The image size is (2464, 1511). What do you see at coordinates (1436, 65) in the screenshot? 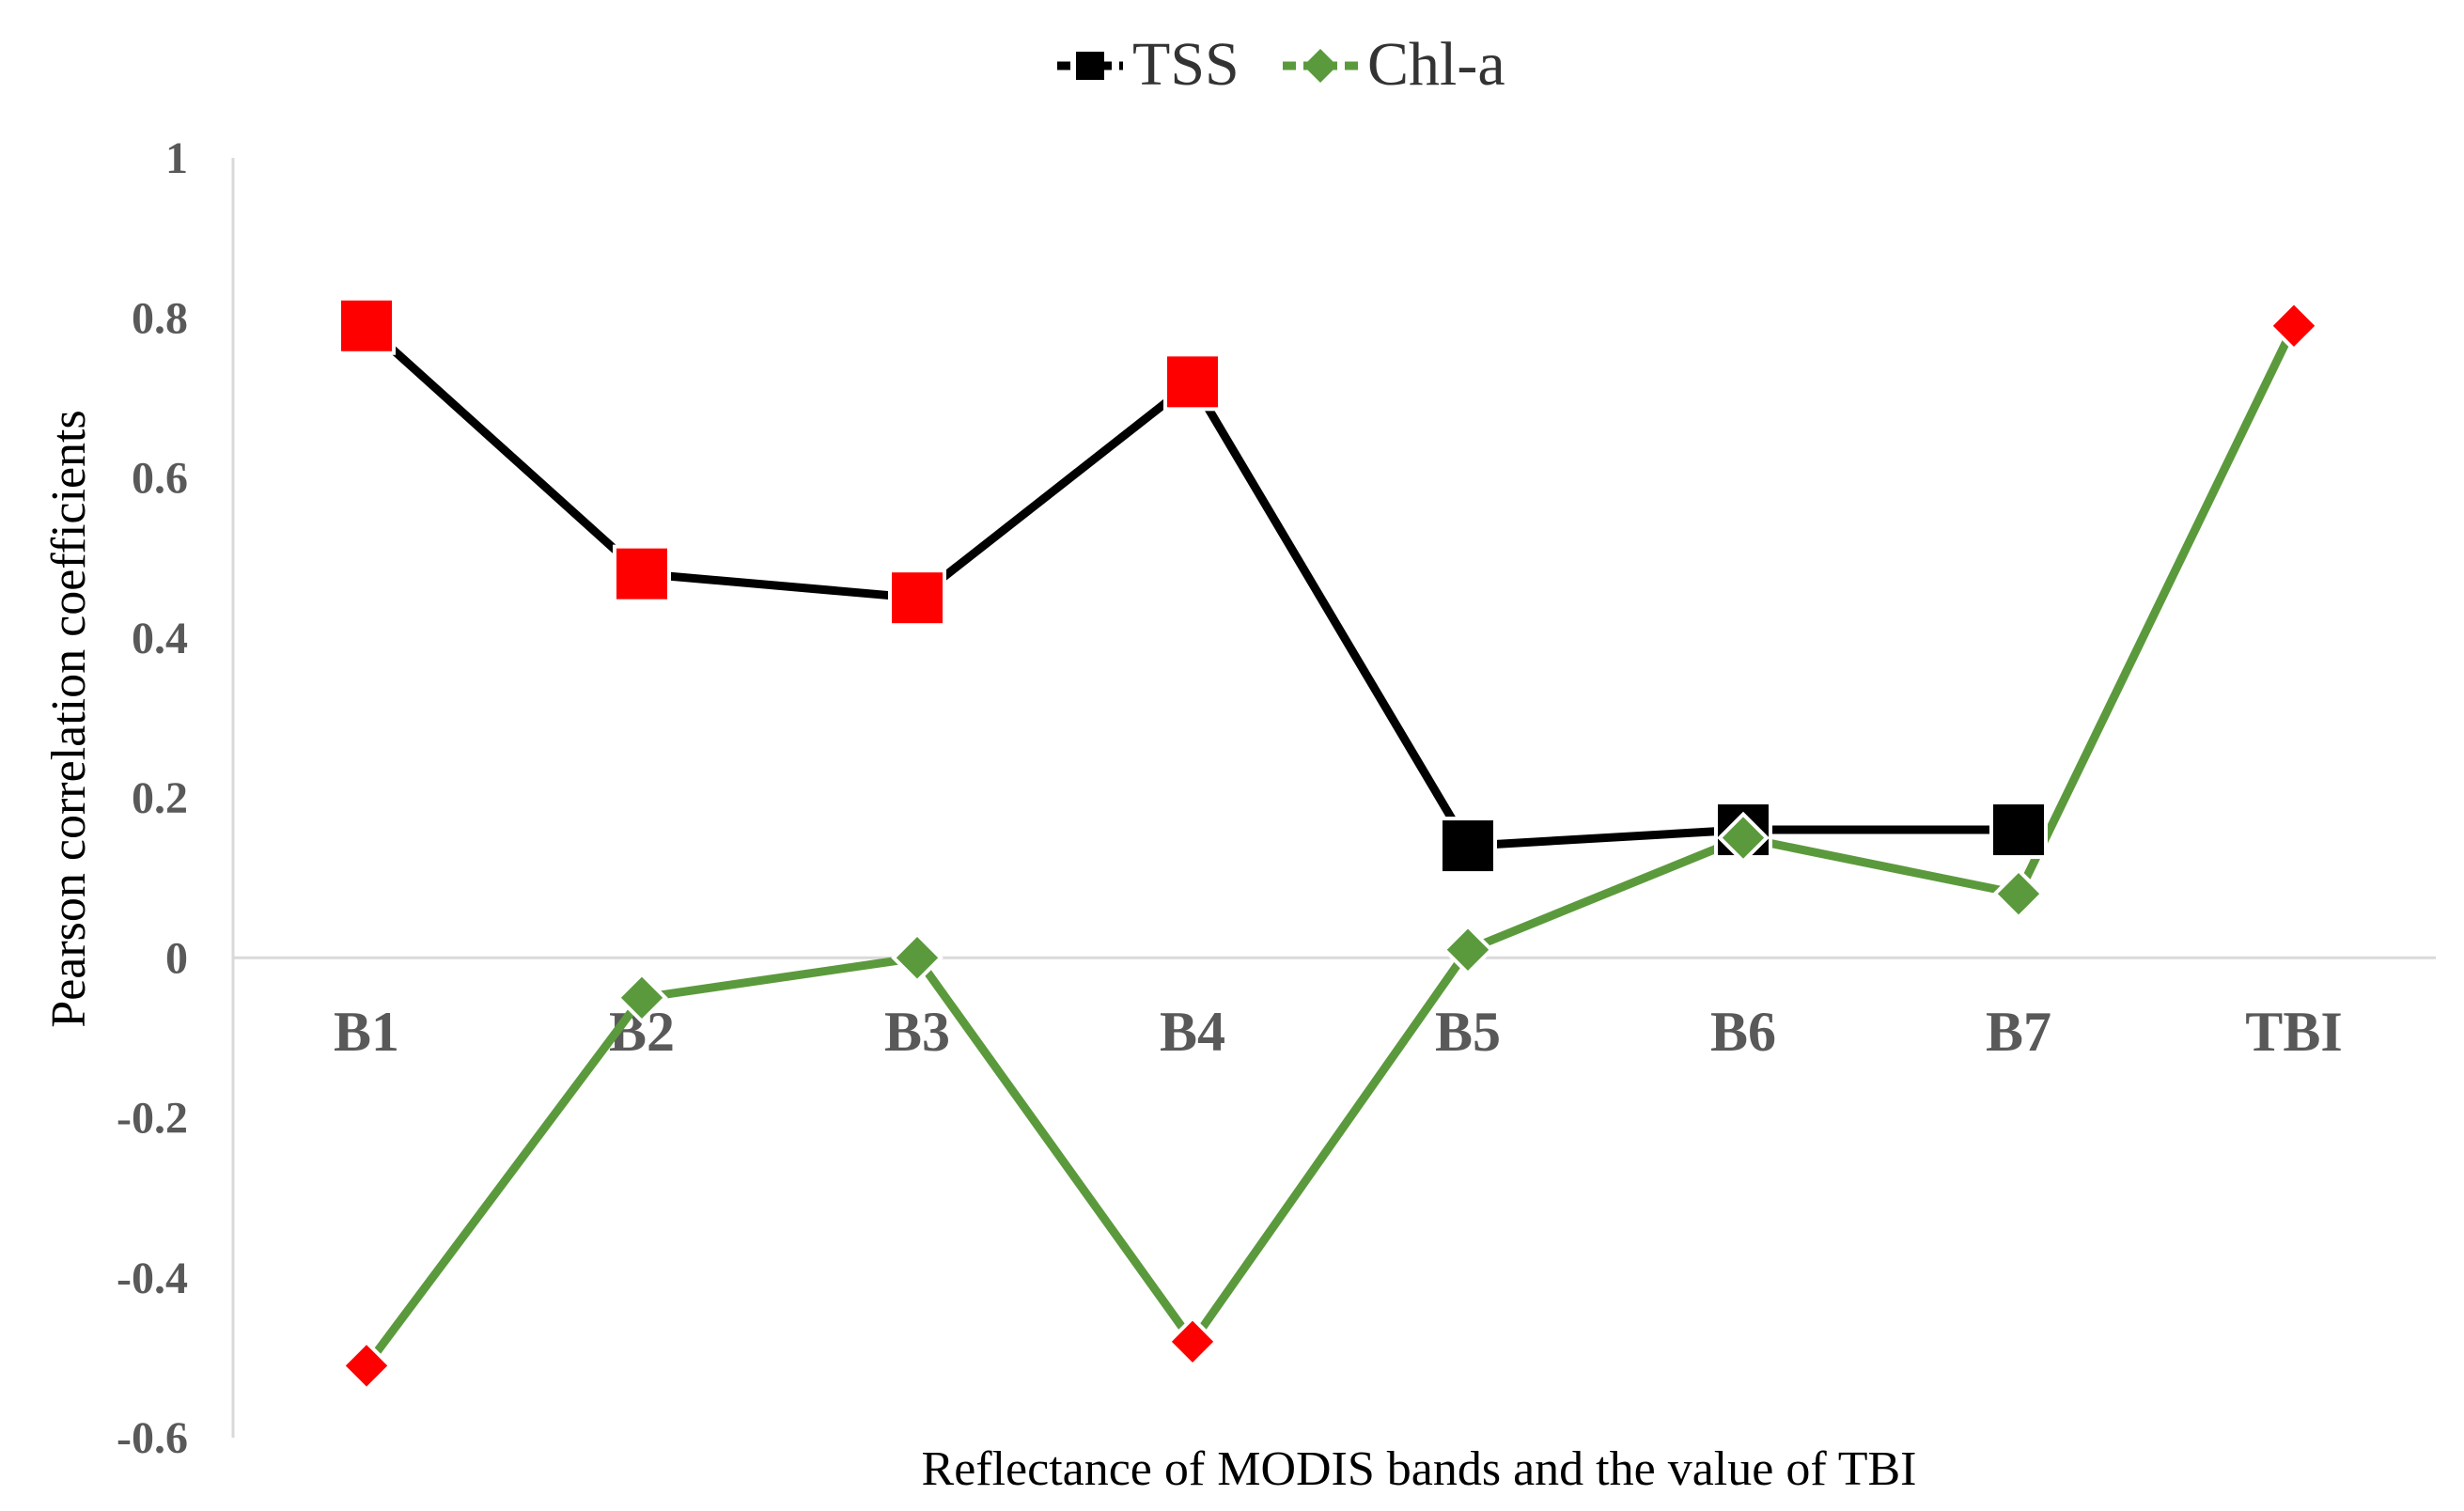
I see `legend-chl-a-label: Chl-a` at bounding box center [1436, 65].